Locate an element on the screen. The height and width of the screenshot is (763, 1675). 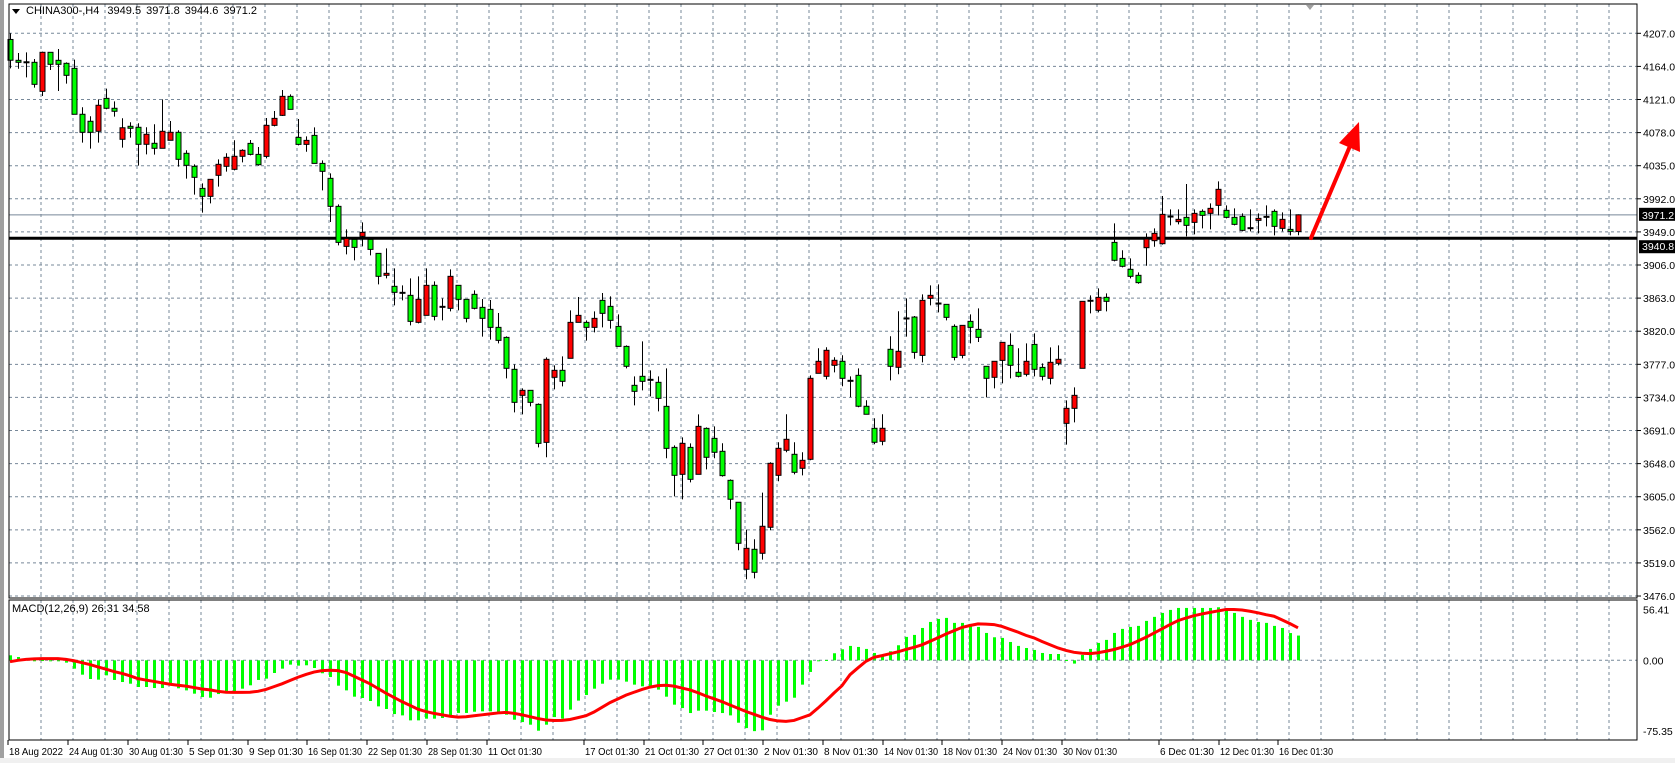
time-axis-label: 12 Dec 01:30 is located at coordinates (1247, 752).